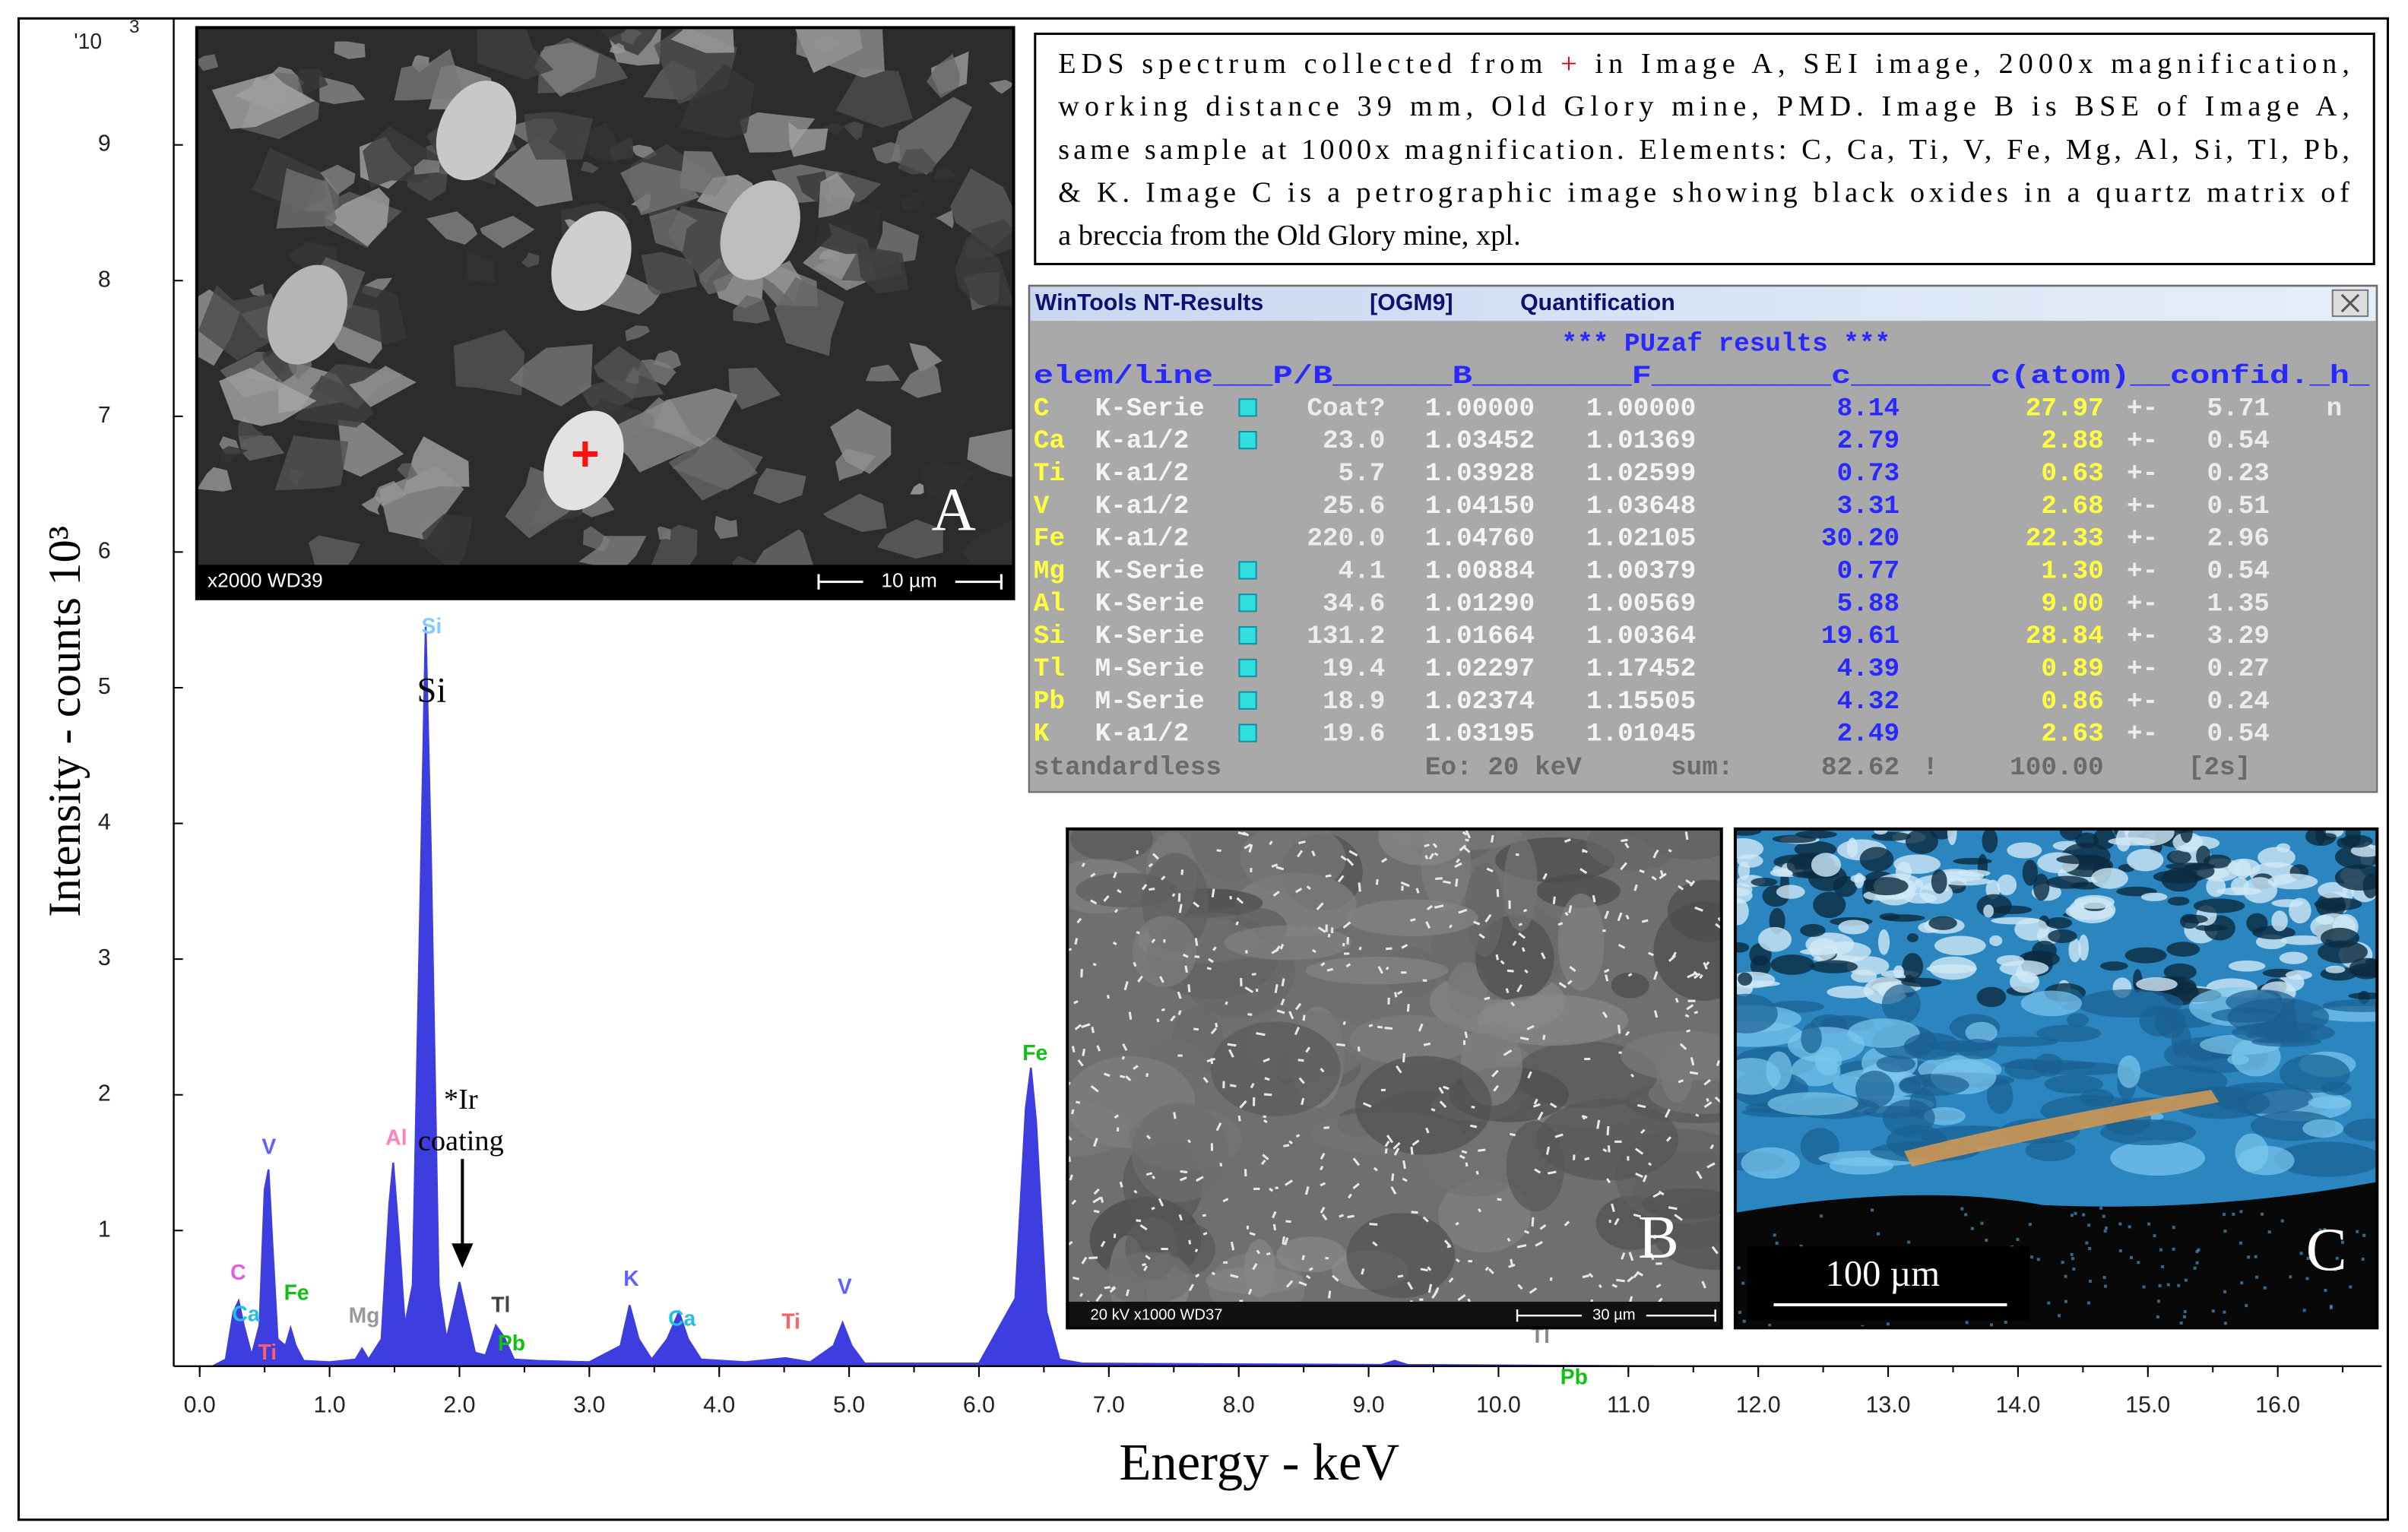 This screenshot has width=2408, height=1532. I want to click on table-cell: 0.54, so click(2238, 441).